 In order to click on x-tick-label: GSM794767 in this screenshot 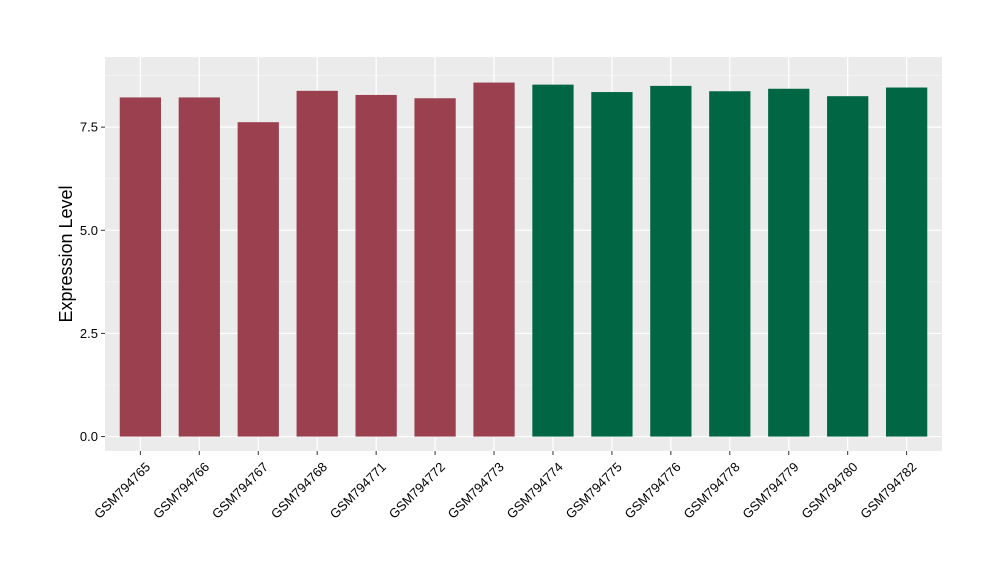, I will do `click(240, 490)`.